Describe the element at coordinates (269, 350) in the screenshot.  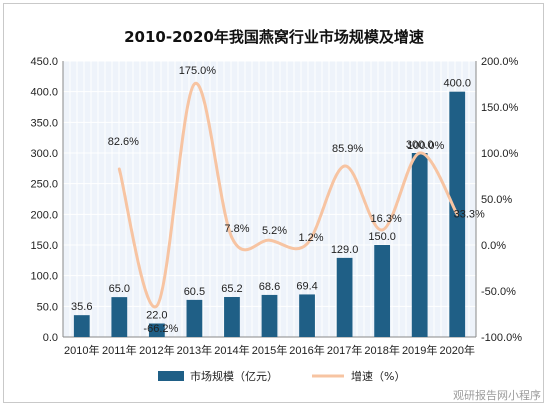
I see `x-tick-label: 2015年` at that location.